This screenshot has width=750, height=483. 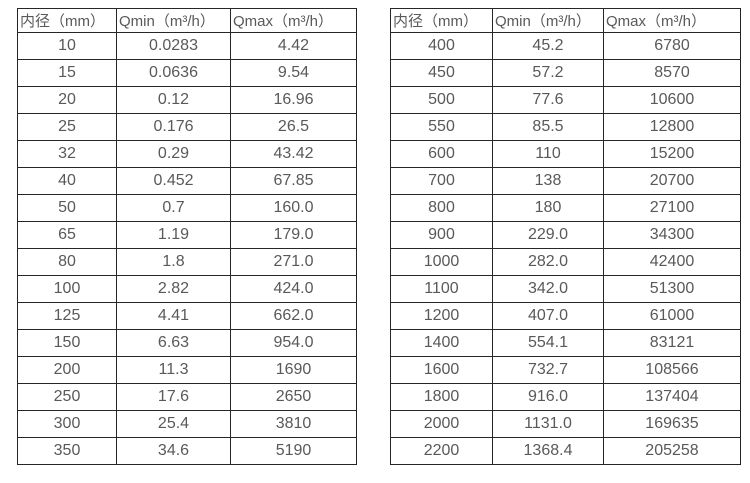 I want to click on table-cell: 700, so click(x=441, y=181).